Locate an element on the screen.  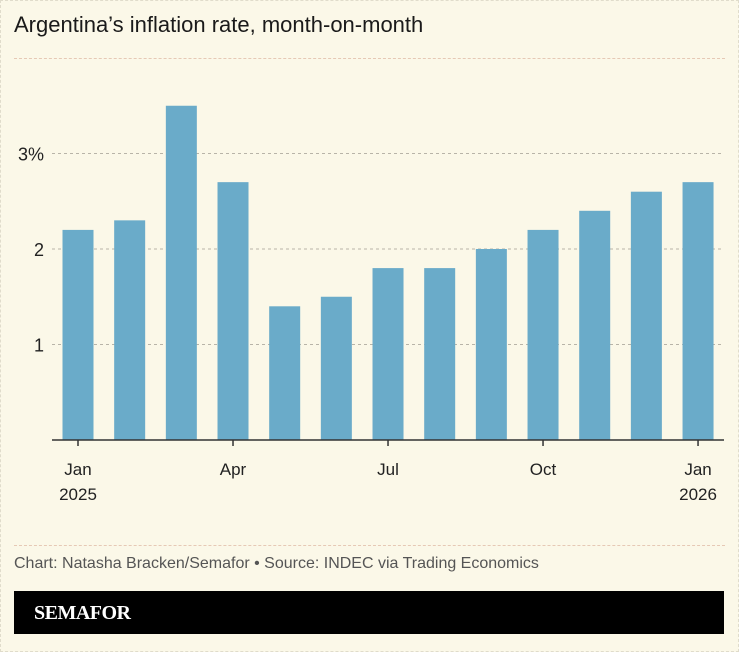
semafor-logo: SEMAFOR is located at coordinates (82, 613).